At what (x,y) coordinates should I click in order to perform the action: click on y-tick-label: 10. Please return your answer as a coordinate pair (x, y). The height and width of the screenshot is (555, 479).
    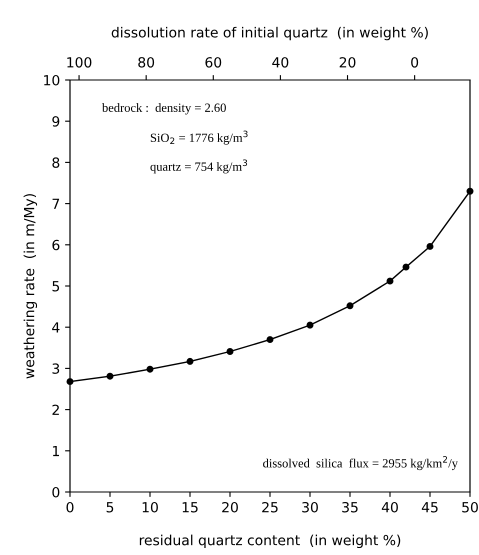
    Looking at the image, I should click on (52, 80).